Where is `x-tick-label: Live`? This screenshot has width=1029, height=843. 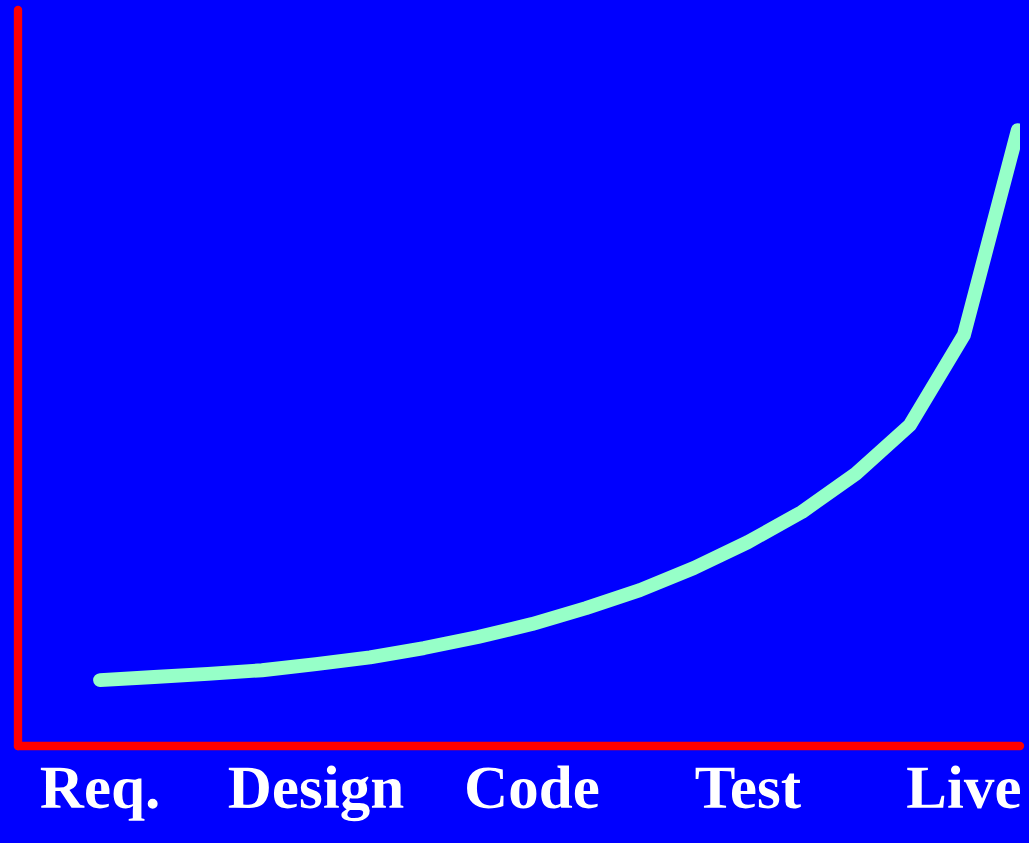
x-tick-label: Live is located at coordinates (963, 787).